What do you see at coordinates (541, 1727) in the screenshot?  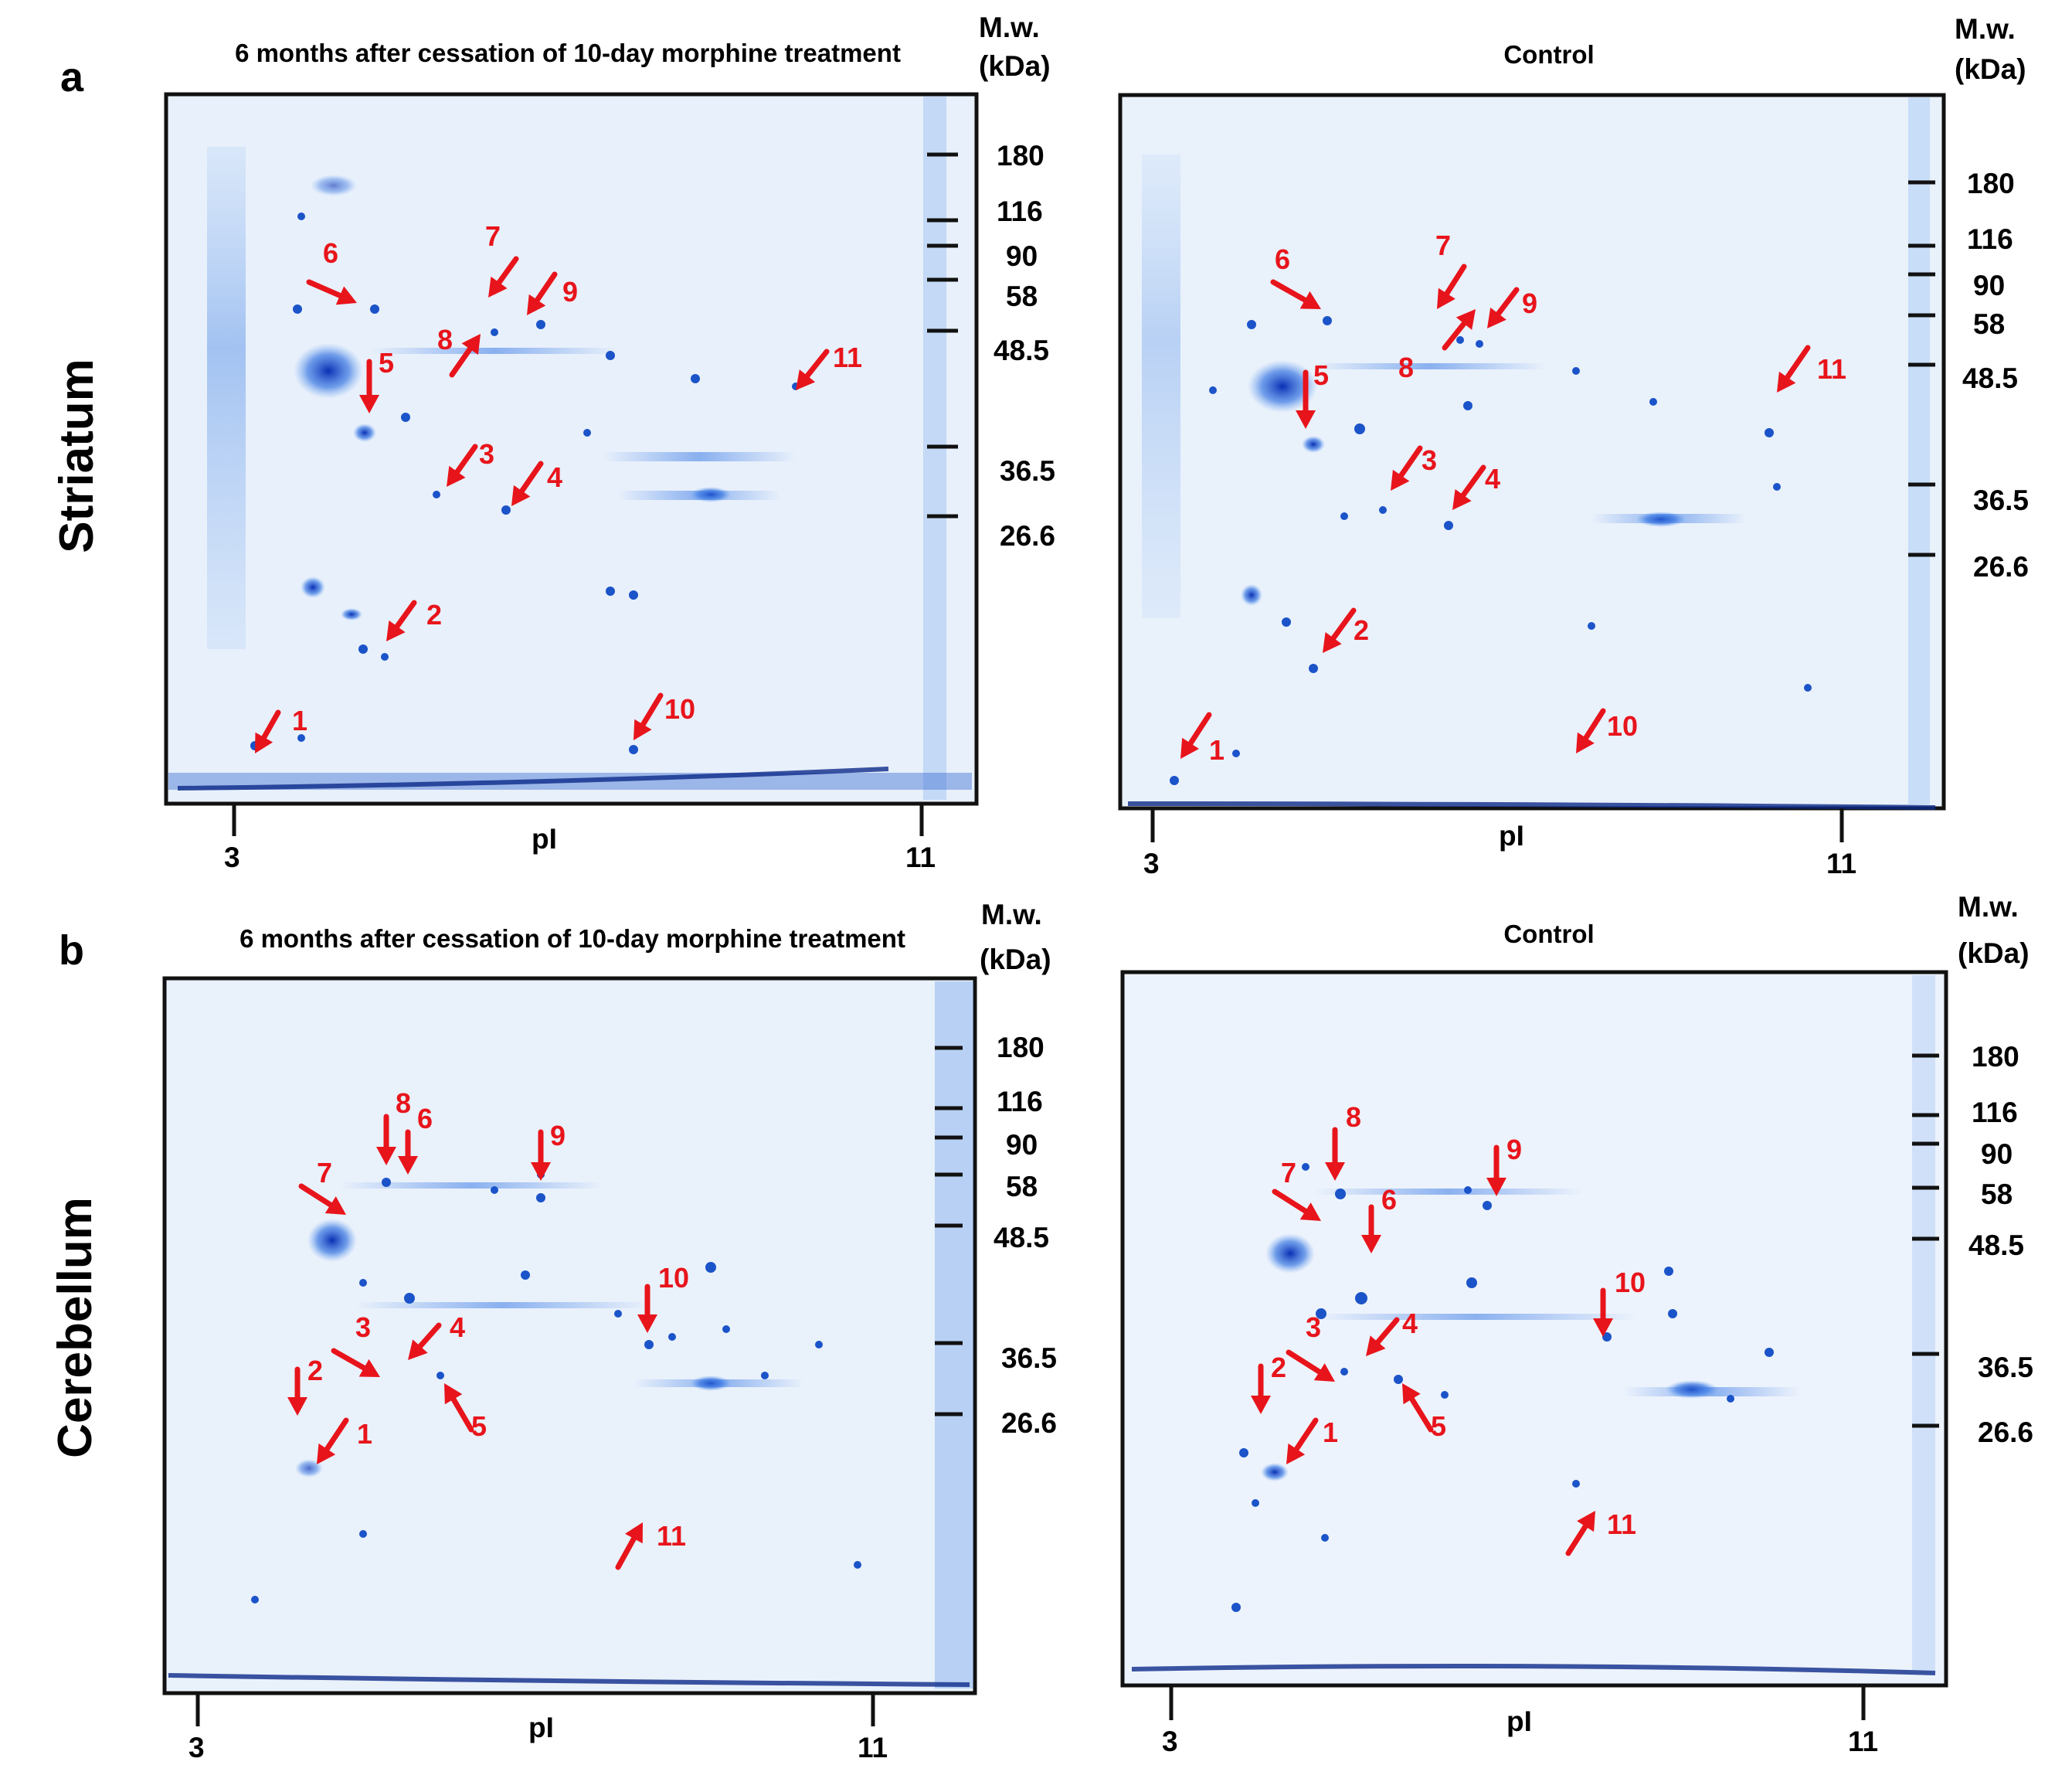 I see `pi-axis-label: pI` at bounding box center [541, 1727].